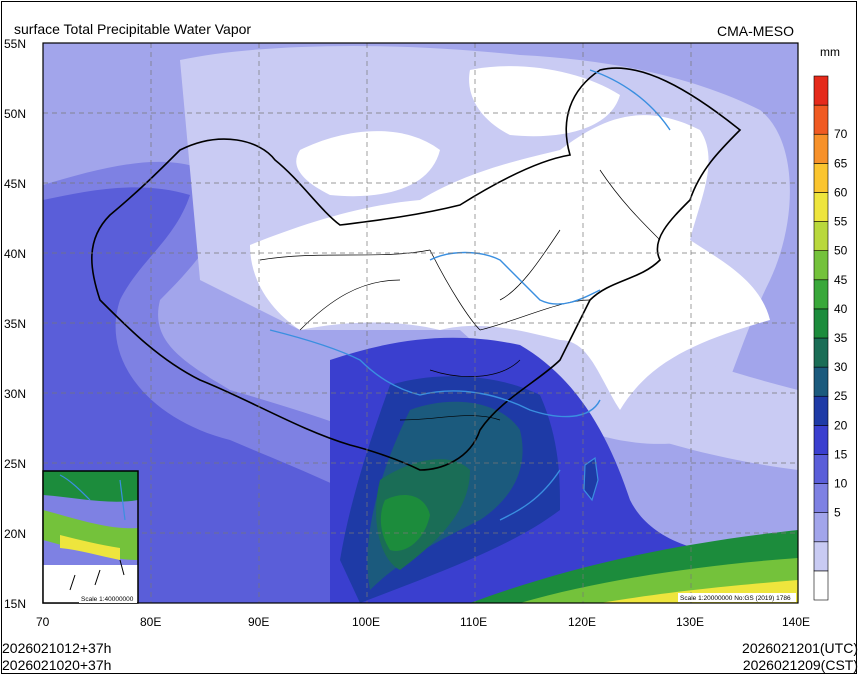 This screenshot has width=860, height=677. Describe the element at coordinates (133, 29) in the screenshot. I see `map-title: surface Total Precipitable Water Vapor` at that location.